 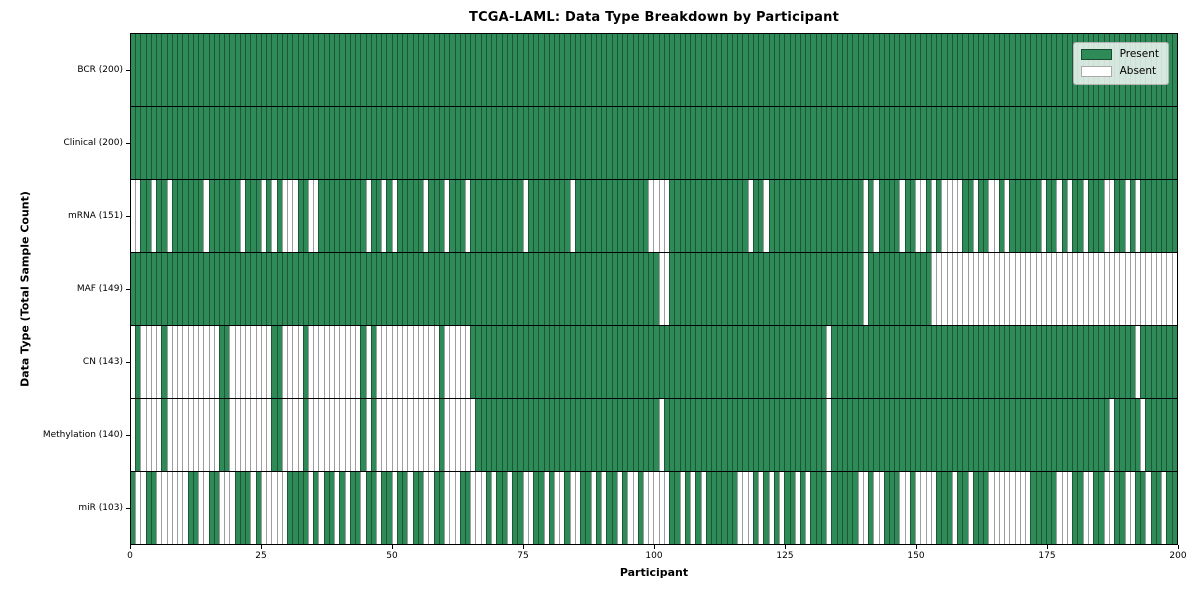 What do you see at coordinates (82, 435) in the screenshot?
I see `y-tick-label: Methylation (140)` at bounding box center [82, 435].